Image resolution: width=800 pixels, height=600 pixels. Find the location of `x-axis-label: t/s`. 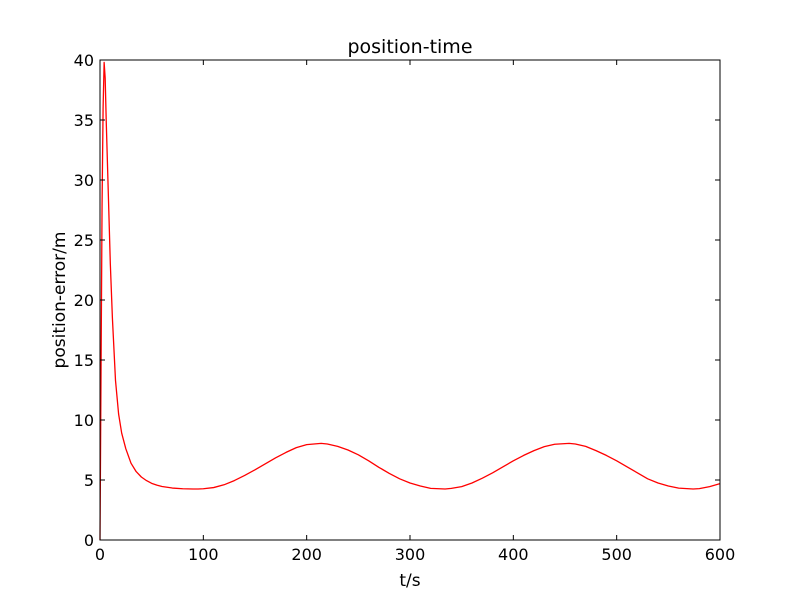

x-axis-label: t/s is located at coordinates (409, 581).